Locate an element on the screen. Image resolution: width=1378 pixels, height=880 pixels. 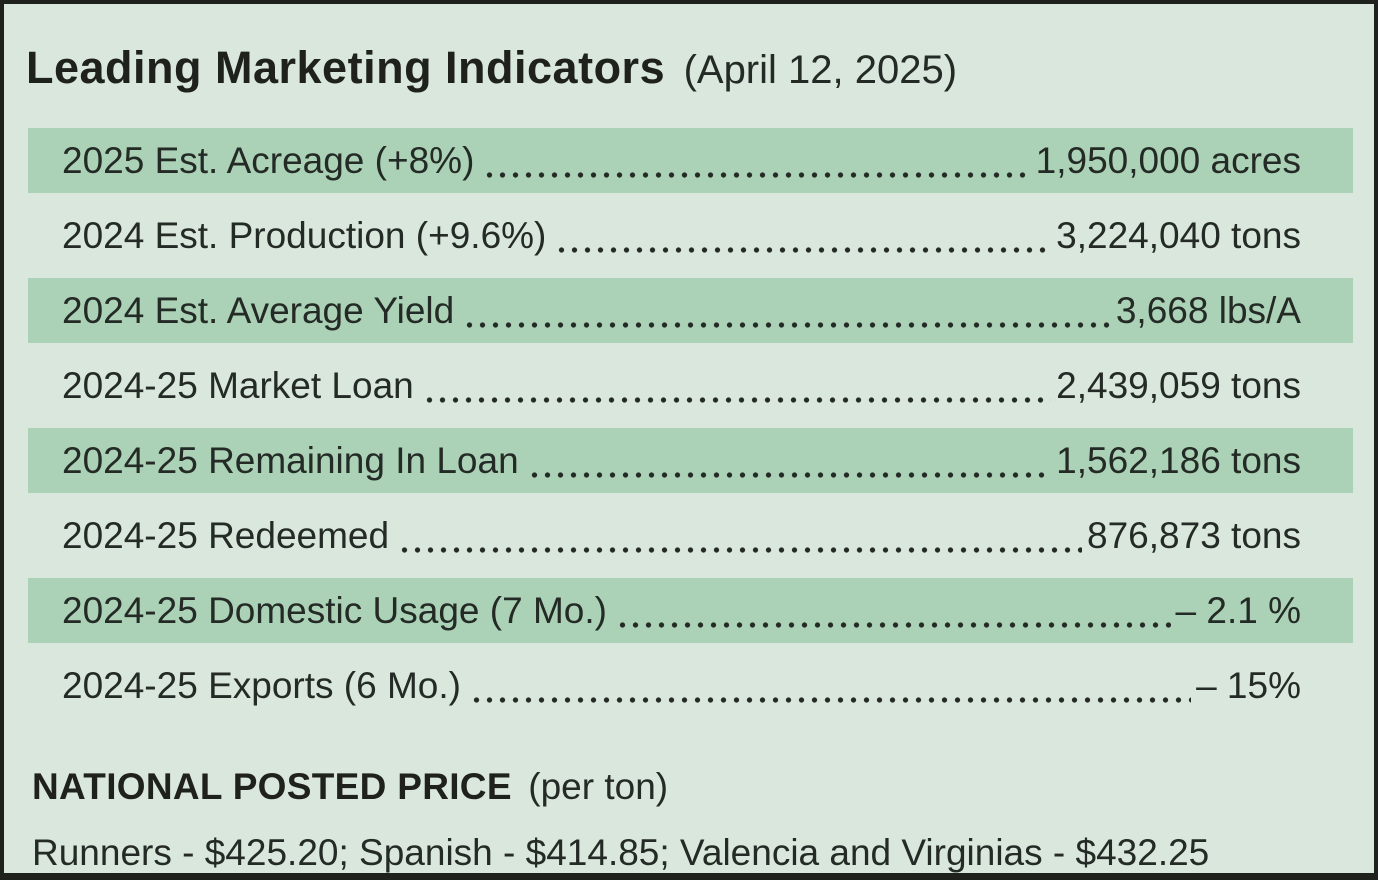
indicator-row: 2024-25 Redeemed 876,873 tons is located at coordinates (690, 535).